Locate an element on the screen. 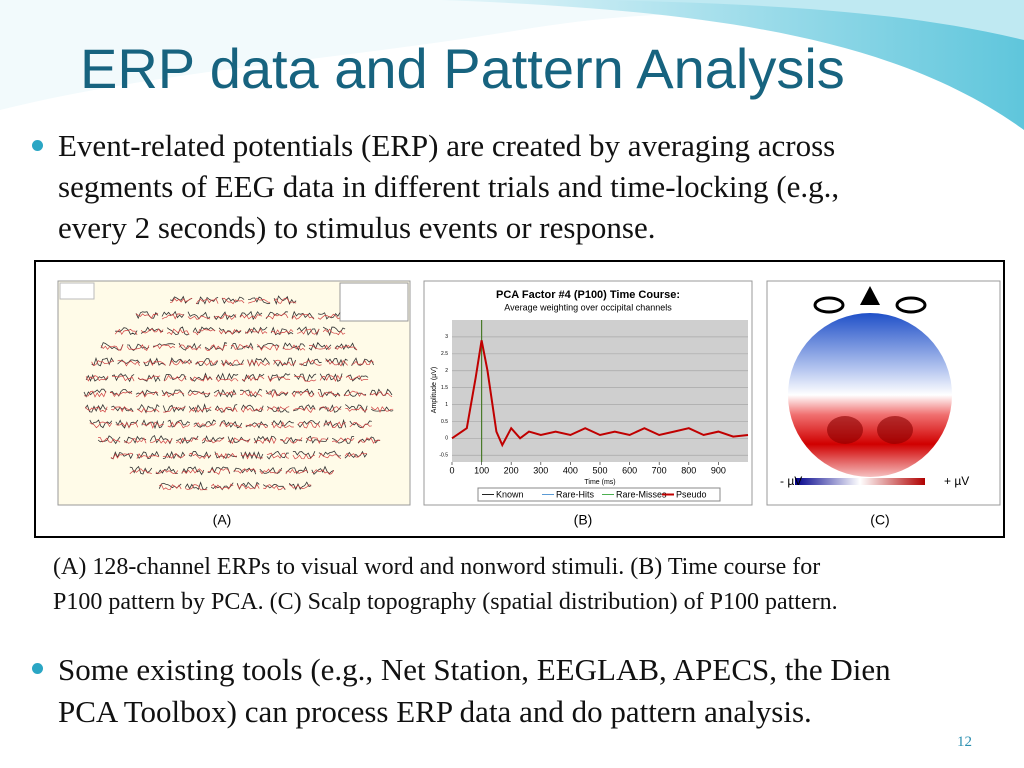 This screenshot has width=1024, height=768. scalp-map is located at coordinates (870, 395).